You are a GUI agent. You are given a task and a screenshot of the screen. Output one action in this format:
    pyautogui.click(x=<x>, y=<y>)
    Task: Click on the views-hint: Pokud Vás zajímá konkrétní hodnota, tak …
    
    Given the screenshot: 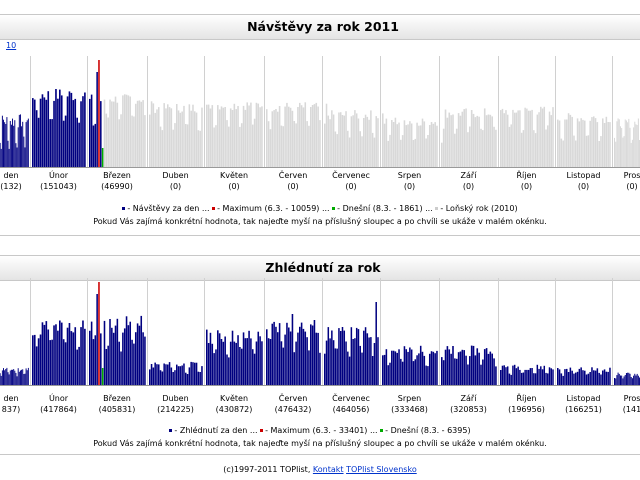 What is the action you would take?
    pyautogui.click(x=320, y=443)
    